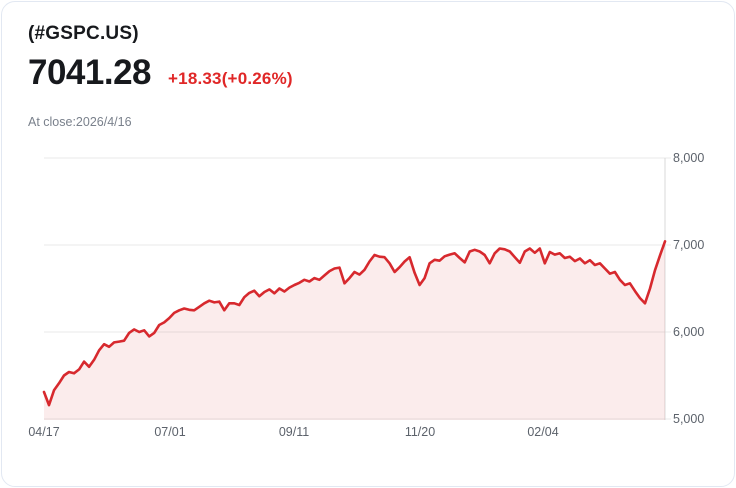 The image size is (736, 488). I want to click on y-axis-label: 7,000, so click(689, 245).